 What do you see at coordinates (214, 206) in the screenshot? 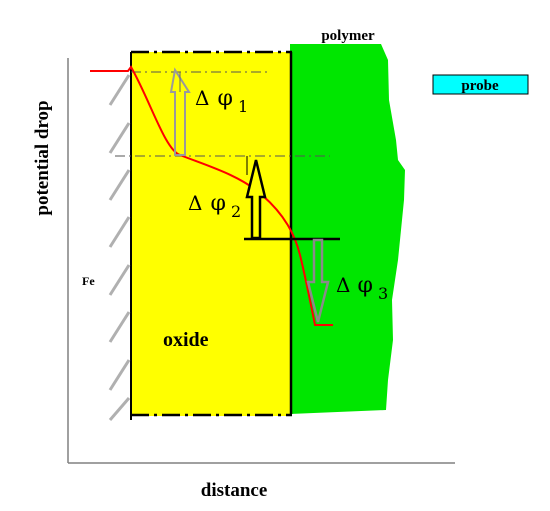
I see `delta-phi-2-label: Δ φ 2` at bounding box center [214, 206].